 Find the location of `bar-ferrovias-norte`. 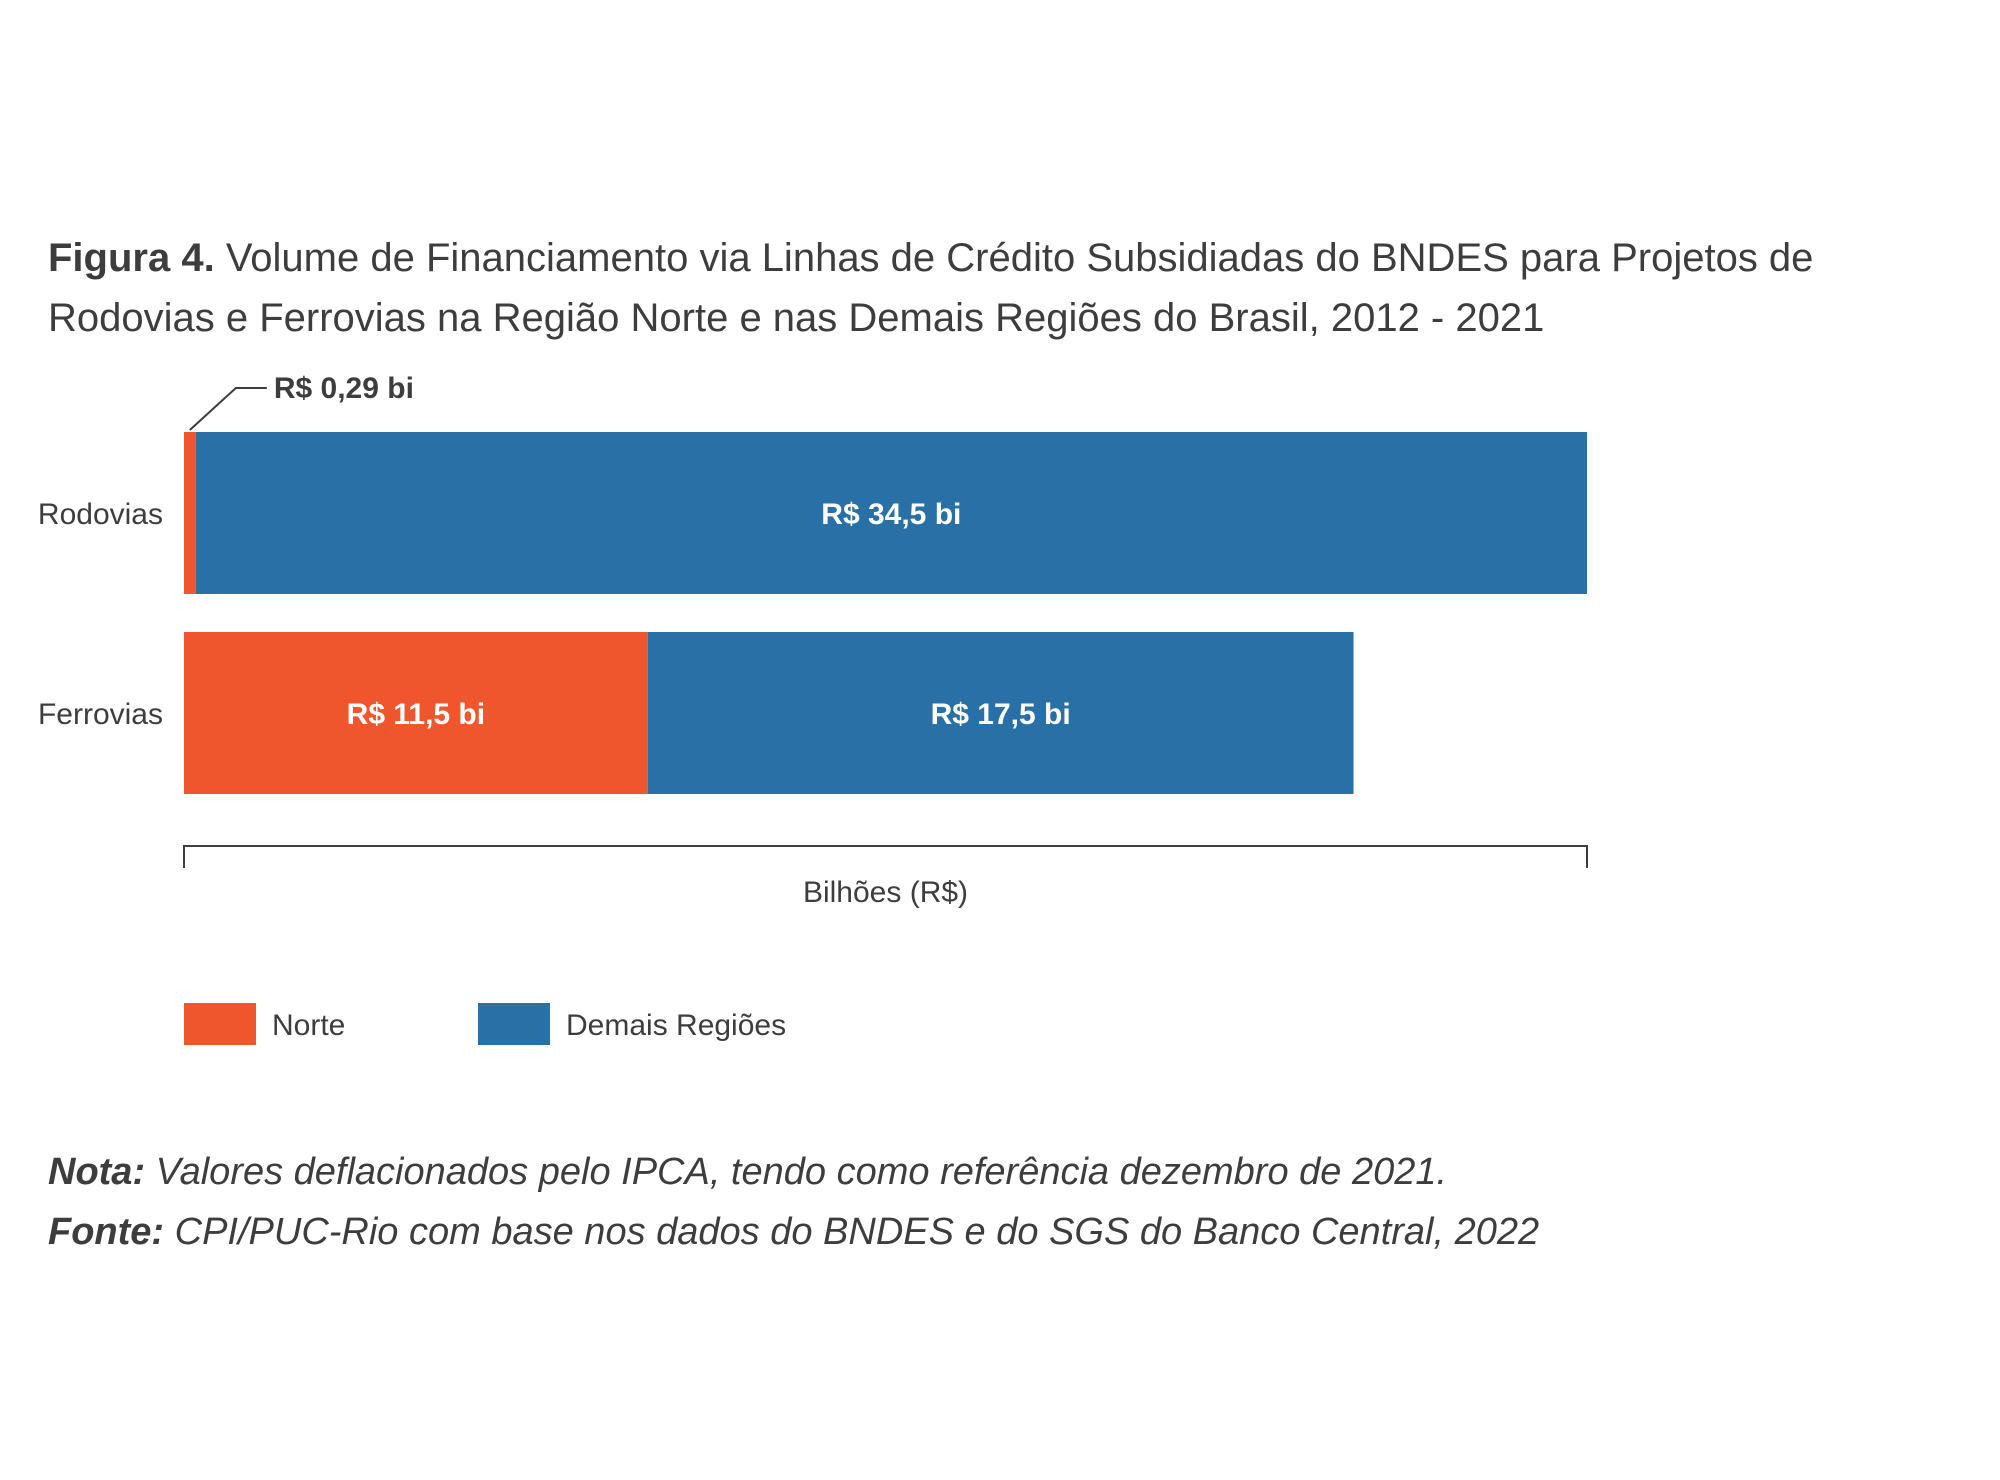

bar-ferrovias-norte is located at coordinates (416, 713).